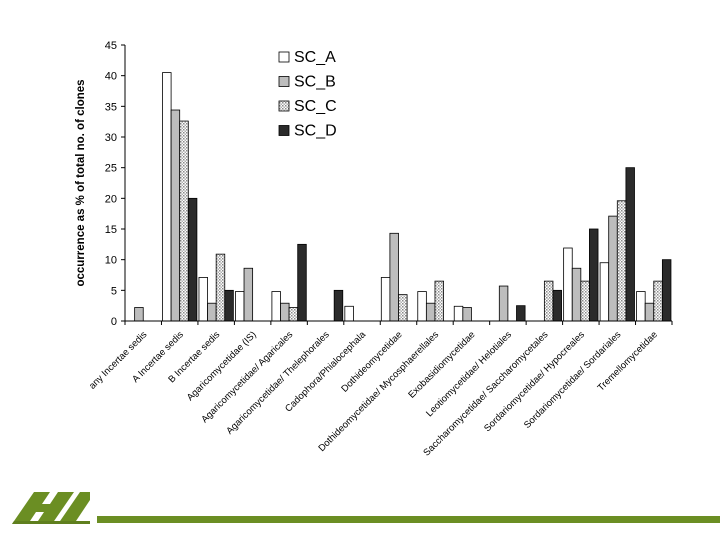  What do you see at coordinates (81, 182) in the screenshot?
I see `y-axis-title: occurrence as % of total no. of clones` at bounding box center [81, 182].